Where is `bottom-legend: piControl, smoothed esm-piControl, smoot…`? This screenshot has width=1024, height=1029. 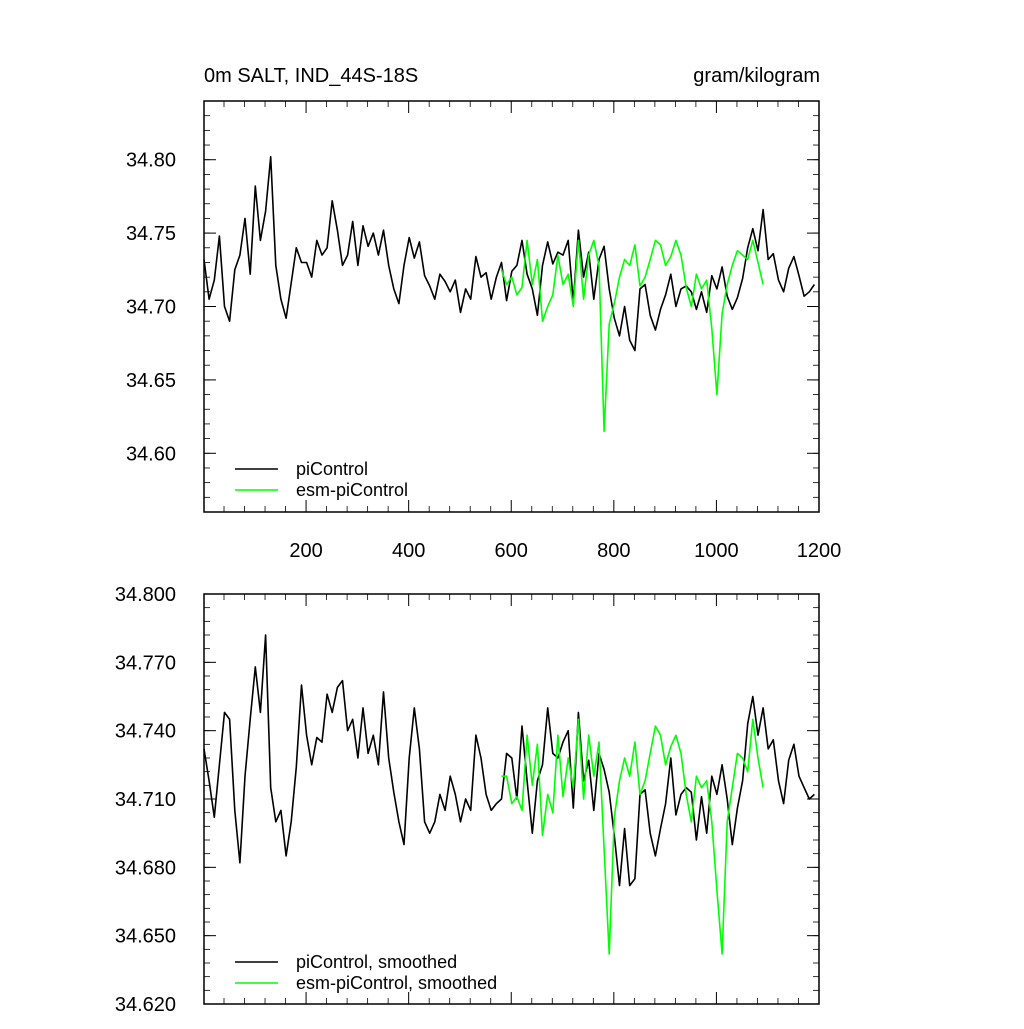 bottom-legend: piControl, smoothed esm-piControl, smoot… is located at coordinates (366, 972).